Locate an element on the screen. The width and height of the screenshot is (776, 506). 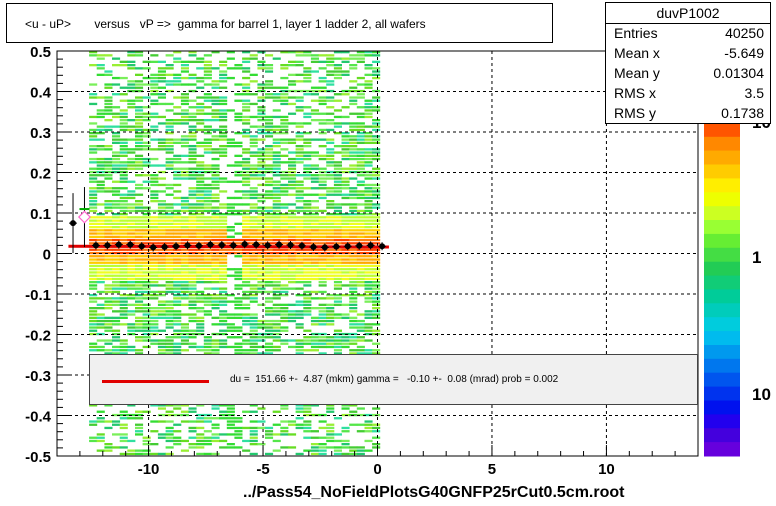
color-scale-band is located at coordinates (722, 435).